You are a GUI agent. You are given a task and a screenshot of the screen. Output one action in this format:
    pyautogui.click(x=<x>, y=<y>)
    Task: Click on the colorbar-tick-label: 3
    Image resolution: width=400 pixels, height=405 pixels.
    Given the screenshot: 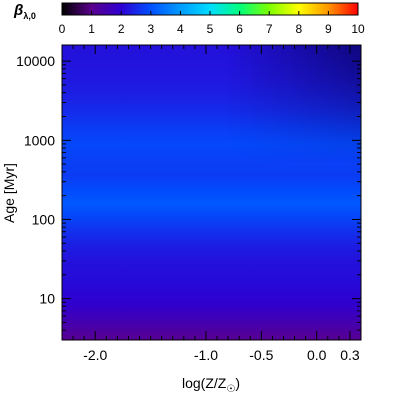 What is the action you would take?
    pyautogui.click(x=150, y=29)
    